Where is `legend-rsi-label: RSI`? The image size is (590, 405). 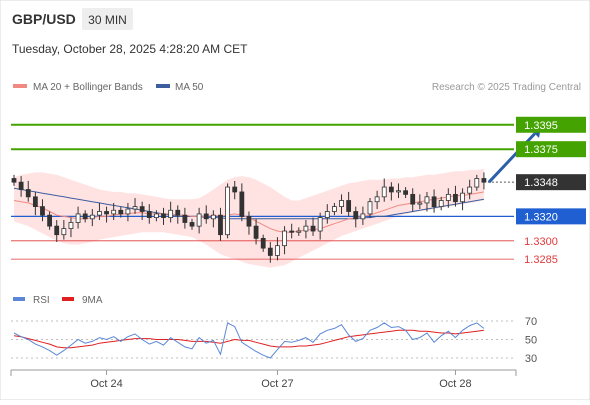
legend-rsi-label: RSI is located at coordinates (41, 300).